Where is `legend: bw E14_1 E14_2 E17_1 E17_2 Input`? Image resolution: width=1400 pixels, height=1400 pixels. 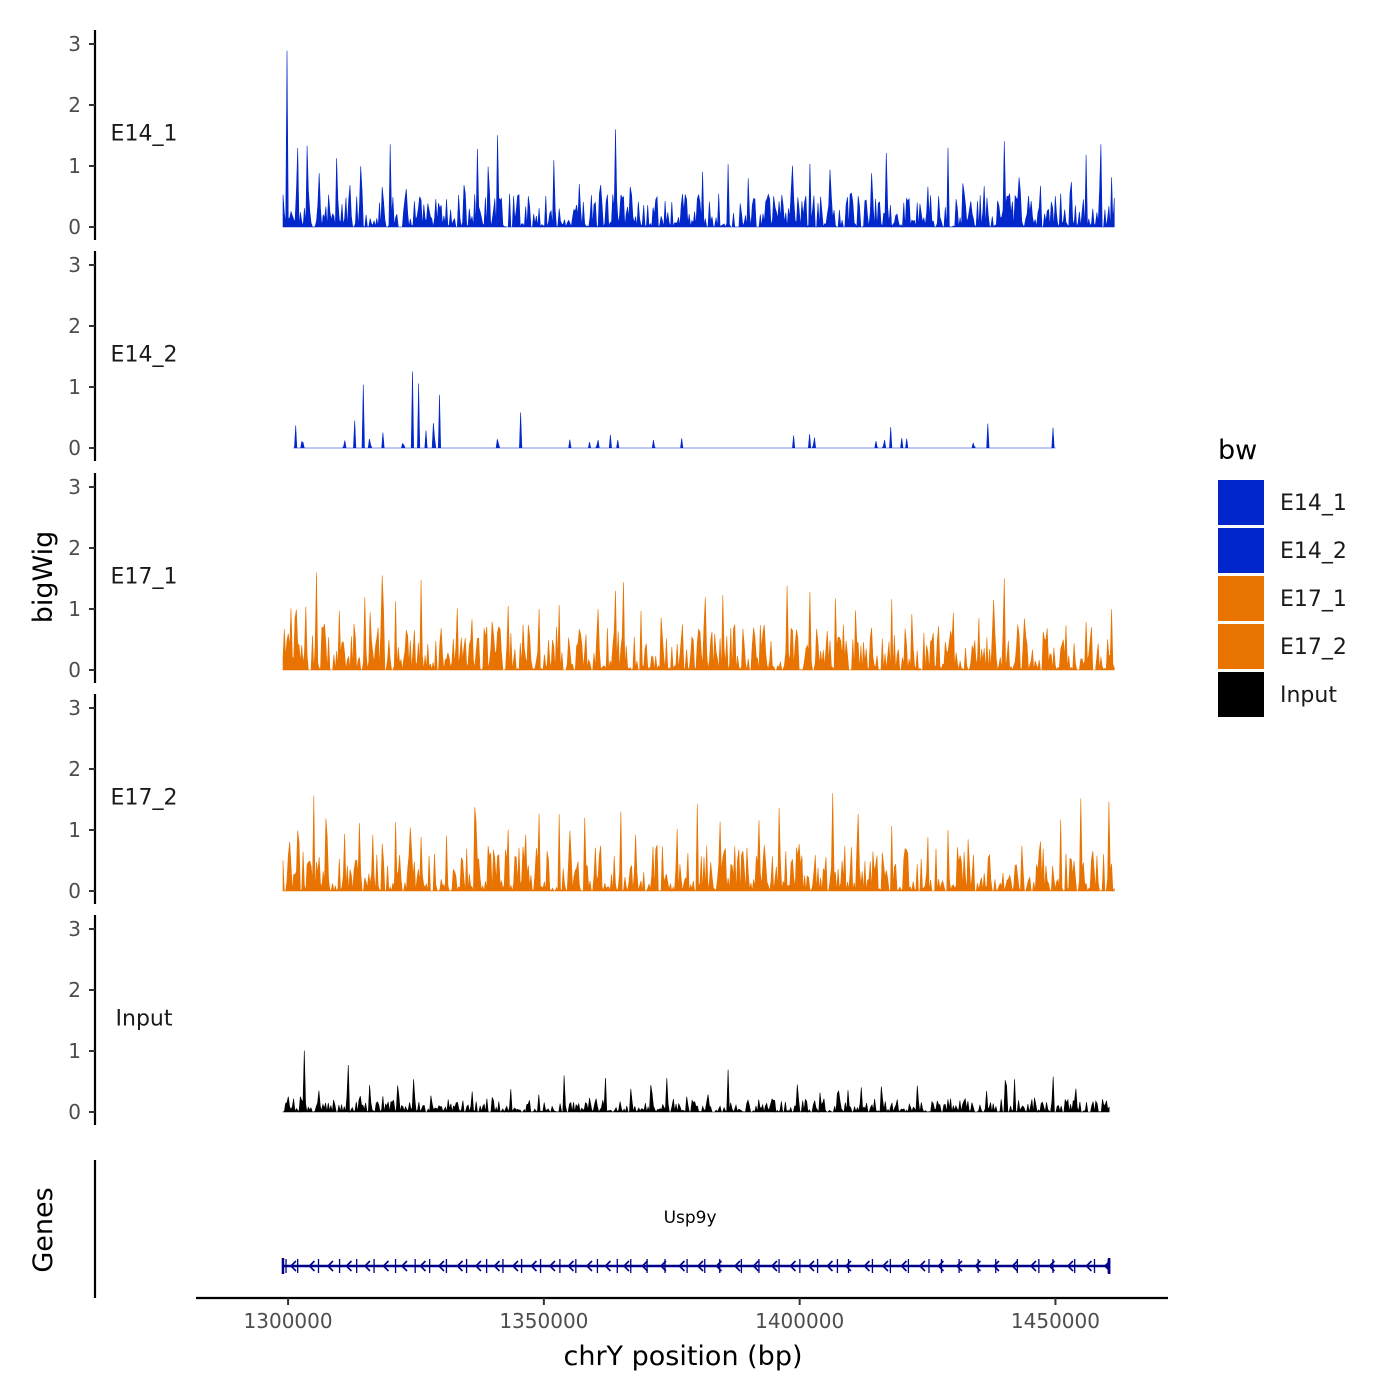 legend: bw E14_1 E14_2 E17_1 E17_2 Input is located at coordinates (1282, 576).